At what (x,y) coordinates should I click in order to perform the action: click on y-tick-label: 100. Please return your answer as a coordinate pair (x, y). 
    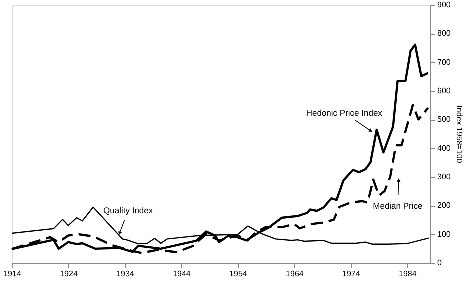
    Looking at the image, I should click on (445, 234).